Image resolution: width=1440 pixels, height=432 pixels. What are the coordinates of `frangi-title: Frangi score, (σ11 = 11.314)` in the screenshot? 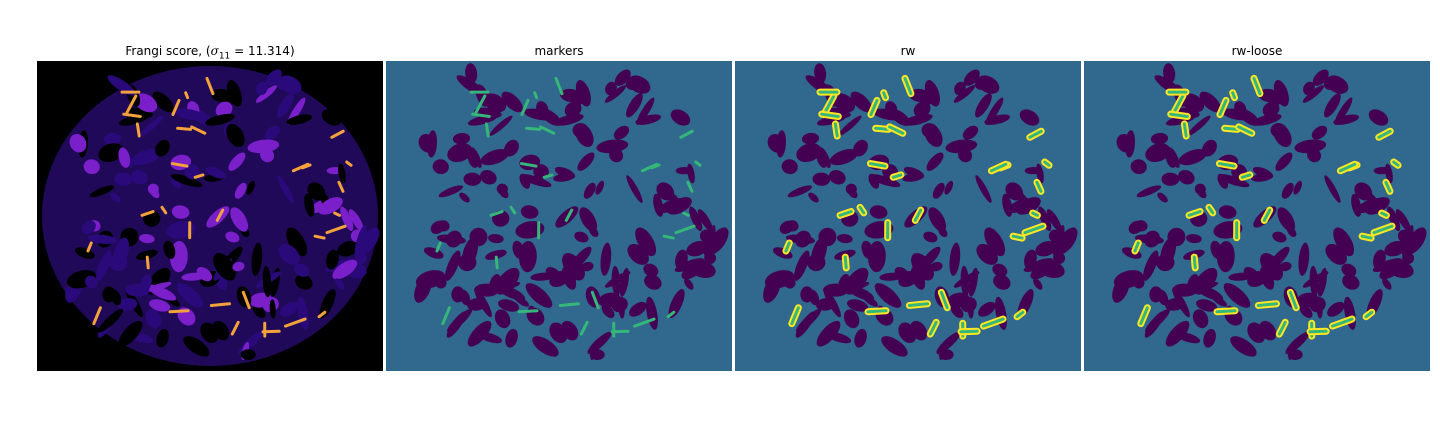 It's located at (210, 52).